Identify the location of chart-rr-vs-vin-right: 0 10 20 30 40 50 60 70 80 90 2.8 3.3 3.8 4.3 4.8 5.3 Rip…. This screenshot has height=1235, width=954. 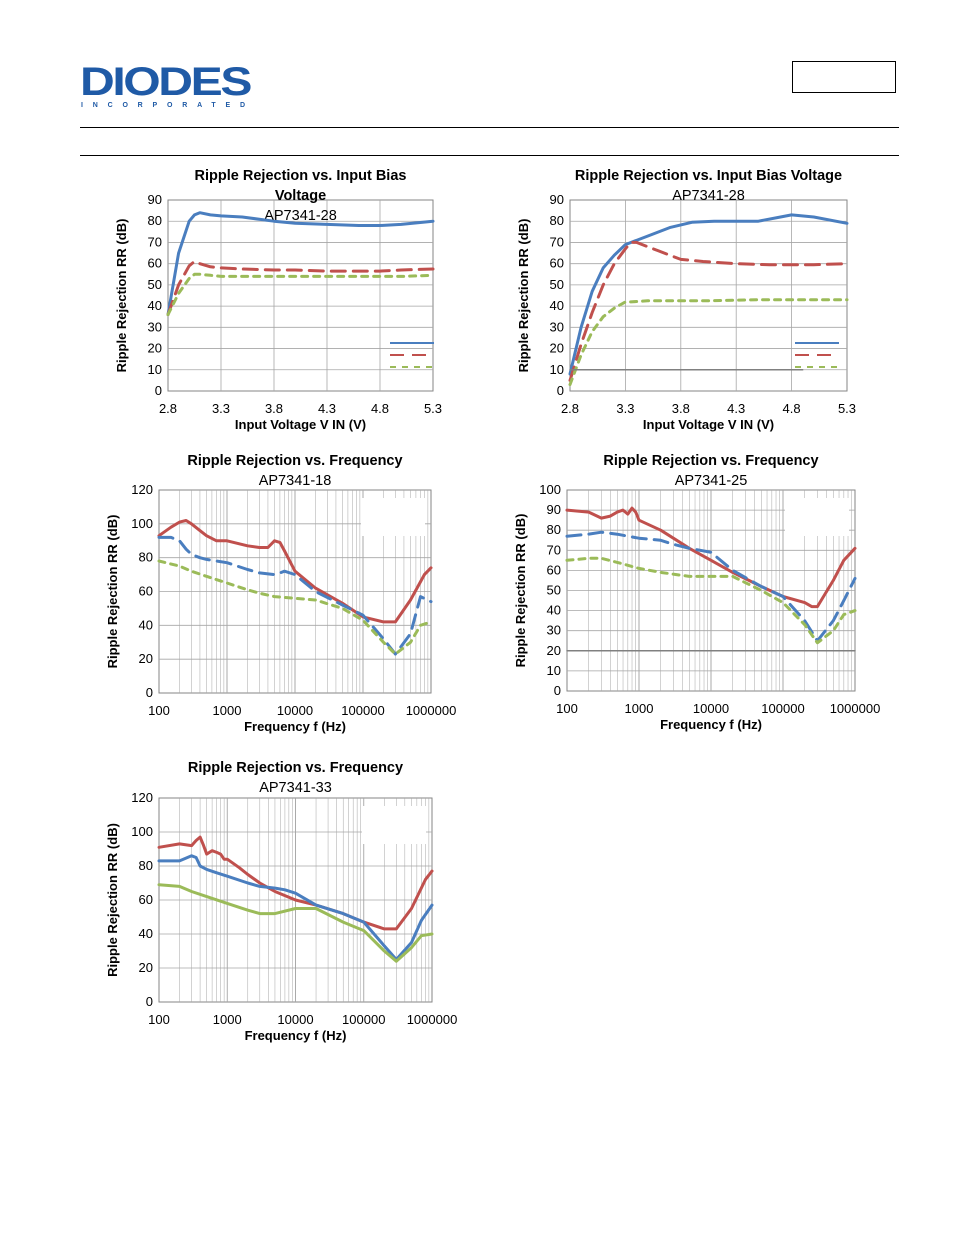
(686, 300).